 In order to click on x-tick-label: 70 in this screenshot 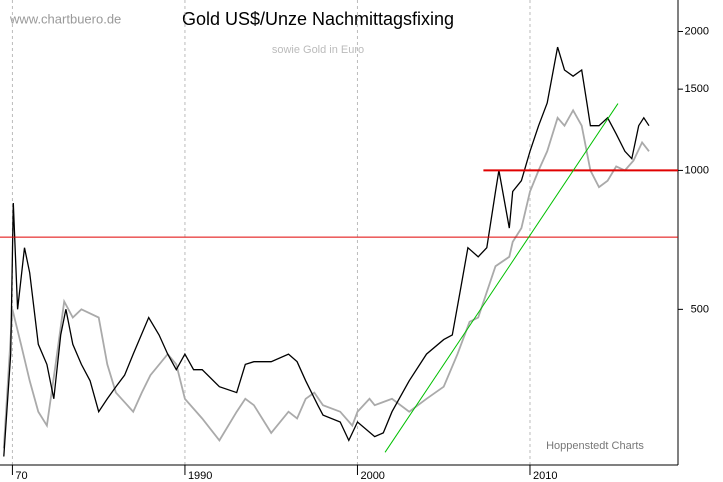, I will do `click(21, 476)`.